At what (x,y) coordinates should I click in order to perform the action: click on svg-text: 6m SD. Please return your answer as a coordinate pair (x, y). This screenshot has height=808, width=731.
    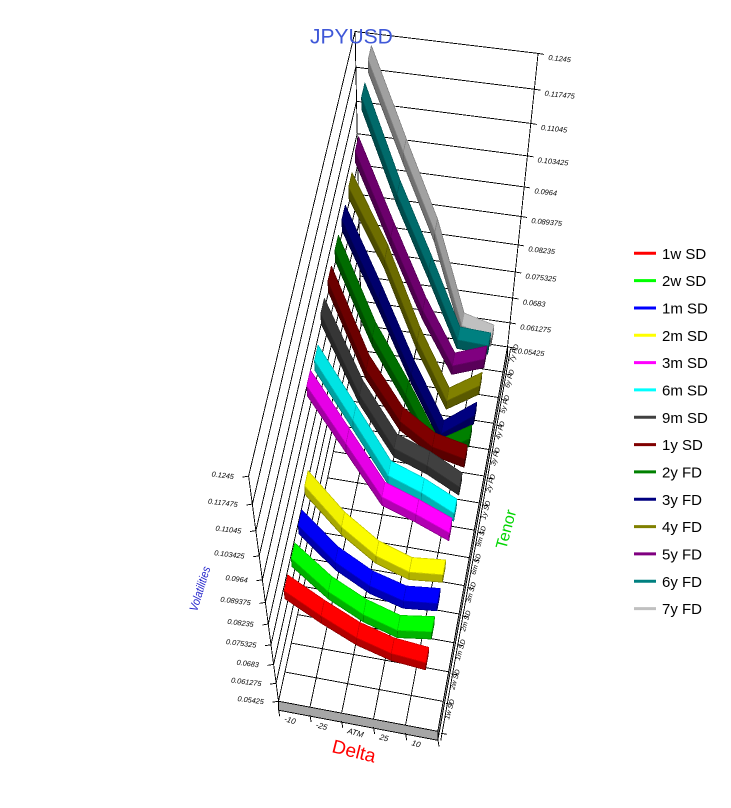
    Looking at the image, I should click on (685, 390).